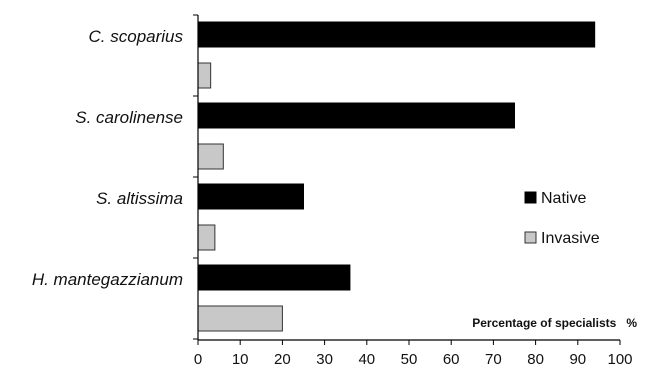 The width and height of the screenshot is (647, 374). What do you see at coordinates (129, 117) in the screenshot?
I see `category-label: S. carolinense` at bounding box center [129, 117].